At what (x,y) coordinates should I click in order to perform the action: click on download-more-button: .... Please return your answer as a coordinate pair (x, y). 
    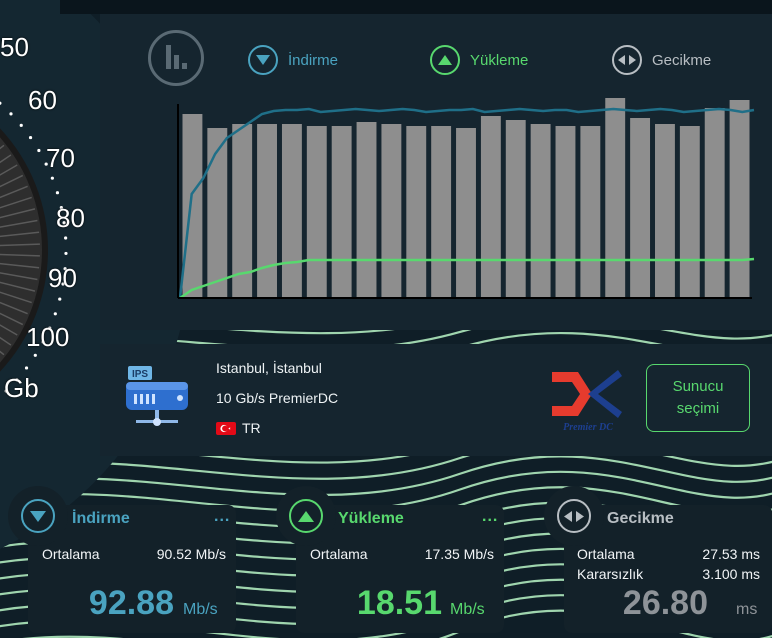
    Looking at the image, I should click on (222, 516).